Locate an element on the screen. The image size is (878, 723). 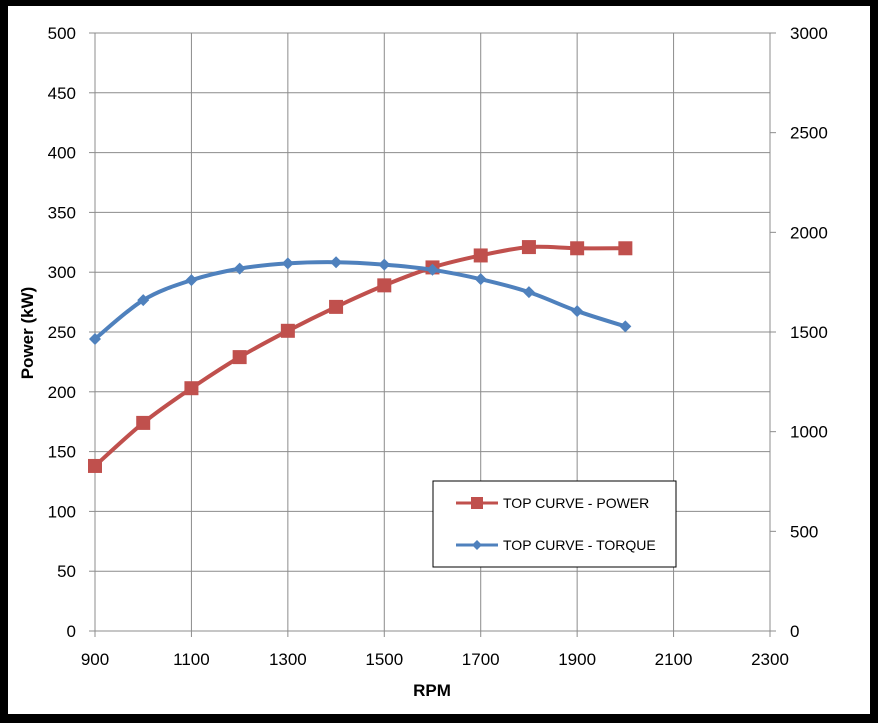
x-tick-label: 1300 is located at coordinates (288, 659).